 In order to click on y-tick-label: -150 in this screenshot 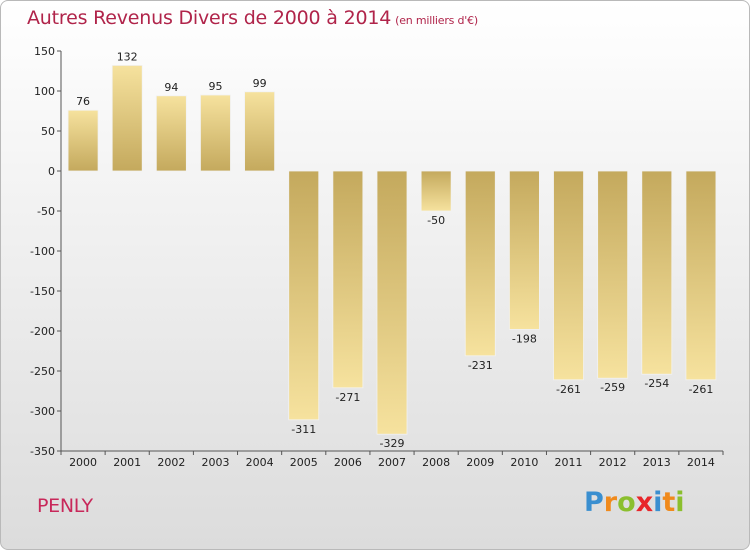, I will do `click(42, 291)`.